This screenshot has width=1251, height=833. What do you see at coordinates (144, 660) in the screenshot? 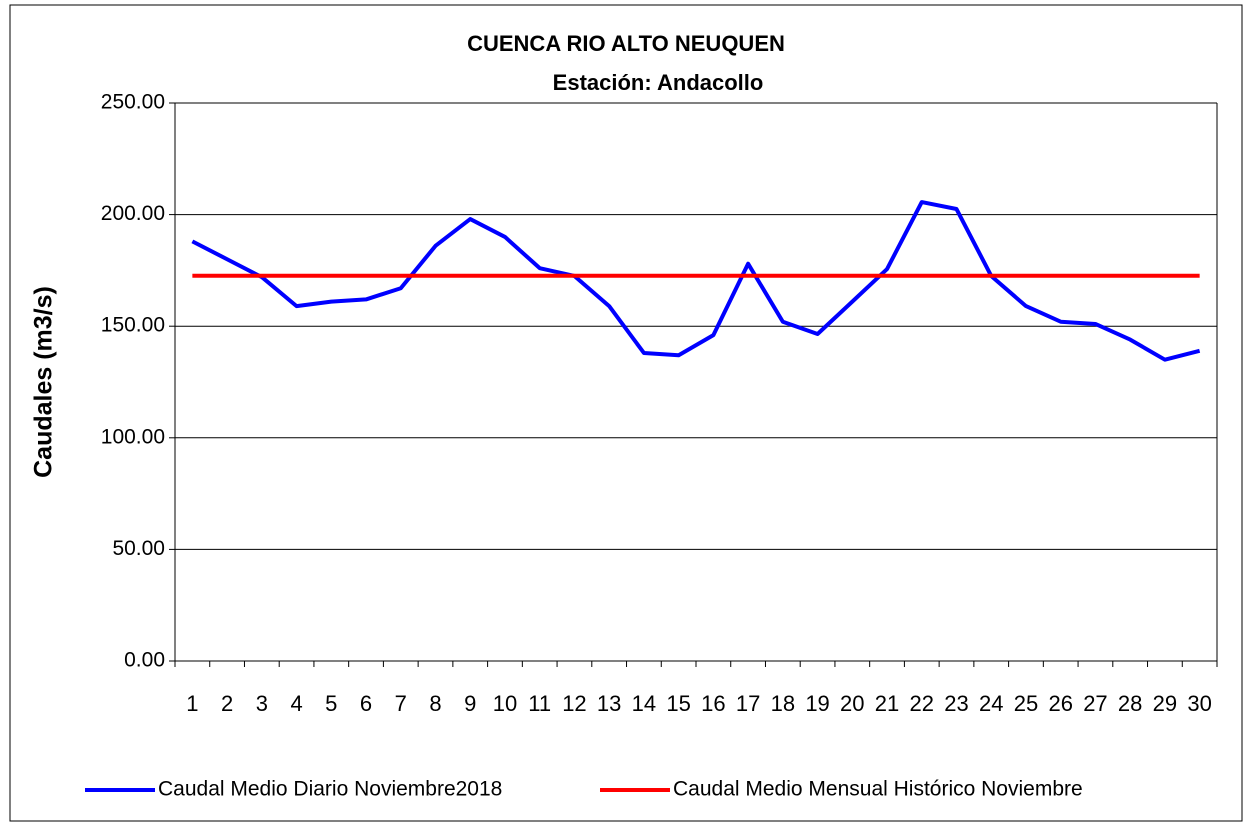
I see `y-tick-label: 0.00` at bounding box center [144, 660].